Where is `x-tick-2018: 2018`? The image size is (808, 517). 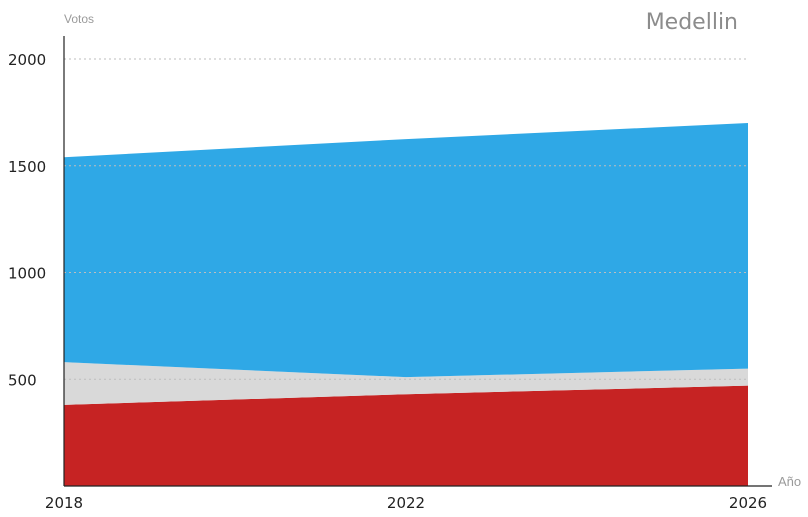
x-tick-2018: 2018 is located at coordinates (64, 503).